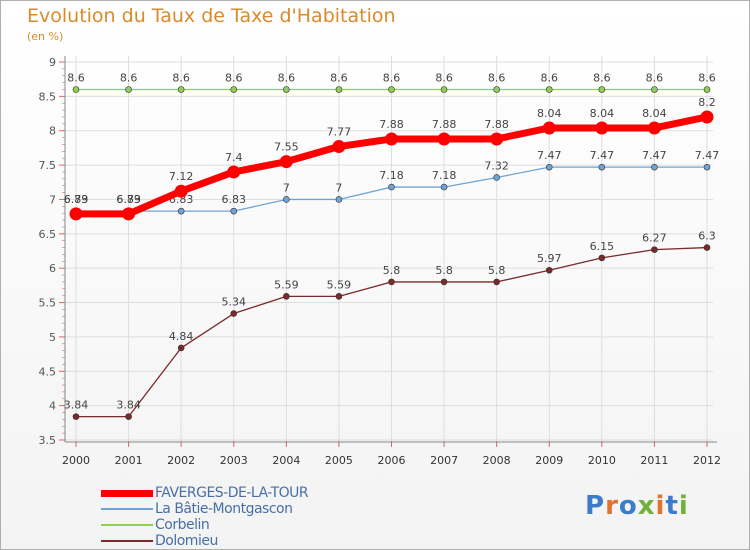 The image size is (750, 550). What do you see at coordinates (52, 131) in the screenshot?
I see `y-tick-label: 8` at bounding box center [52, 131].